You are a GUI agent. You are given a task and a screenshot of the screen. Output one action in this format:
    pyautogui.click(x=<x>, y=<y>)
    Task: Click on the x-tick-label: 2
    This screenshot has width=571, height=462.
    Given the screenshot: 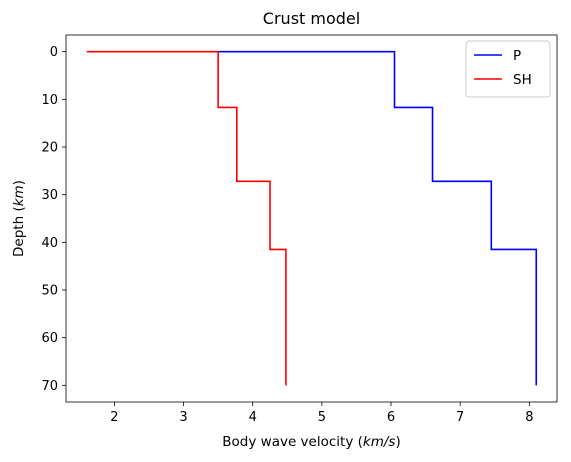 What is the action you would take?
    pyautogui.click(x=114, y=417)
    